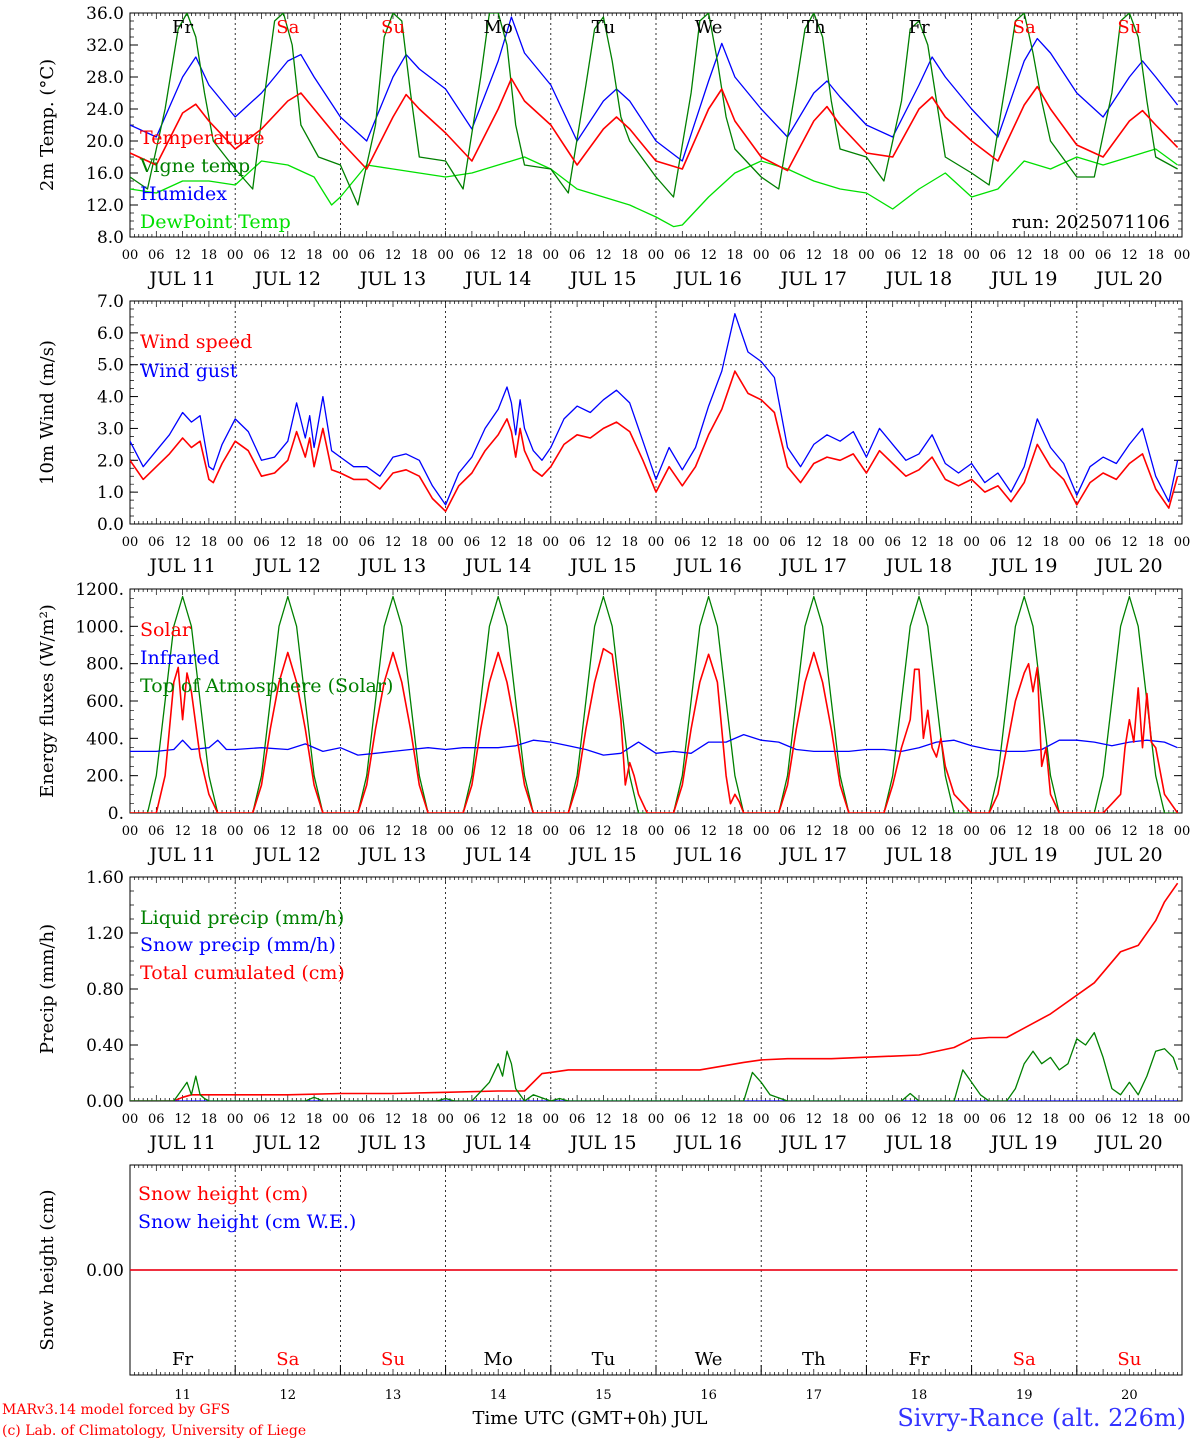 The width and height of the screenshot is (1194, 1440). What do you see at coordinates (105, 142) in the screenshot?
I see `y-tick-label: 20.0` at bounding box center [105, 142].